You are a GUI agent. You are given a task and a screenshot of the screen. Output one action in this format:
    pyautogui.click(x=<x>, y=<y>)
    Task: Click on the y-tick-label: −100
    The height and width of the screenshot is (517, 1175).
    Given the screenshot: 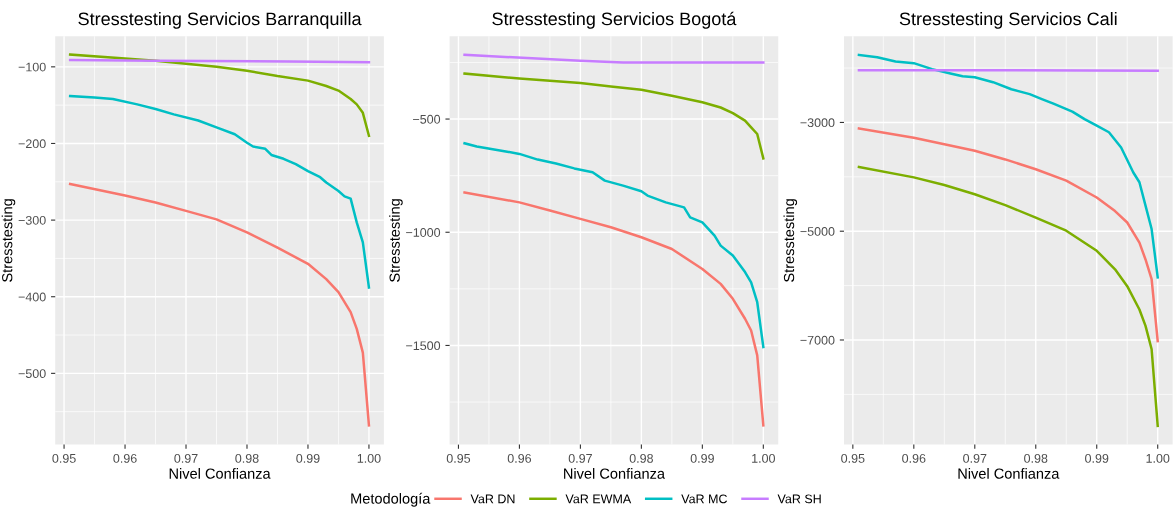 What is the action you would take?
    pyautogui.click(x=32, y=67)
    